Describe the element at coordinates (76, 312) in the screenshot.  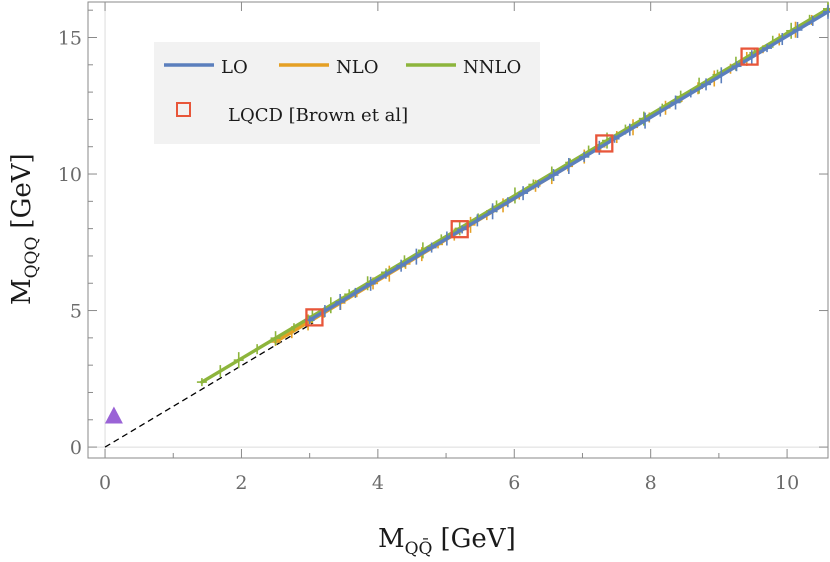
I see `y-tick-label-5: 5` at that location.